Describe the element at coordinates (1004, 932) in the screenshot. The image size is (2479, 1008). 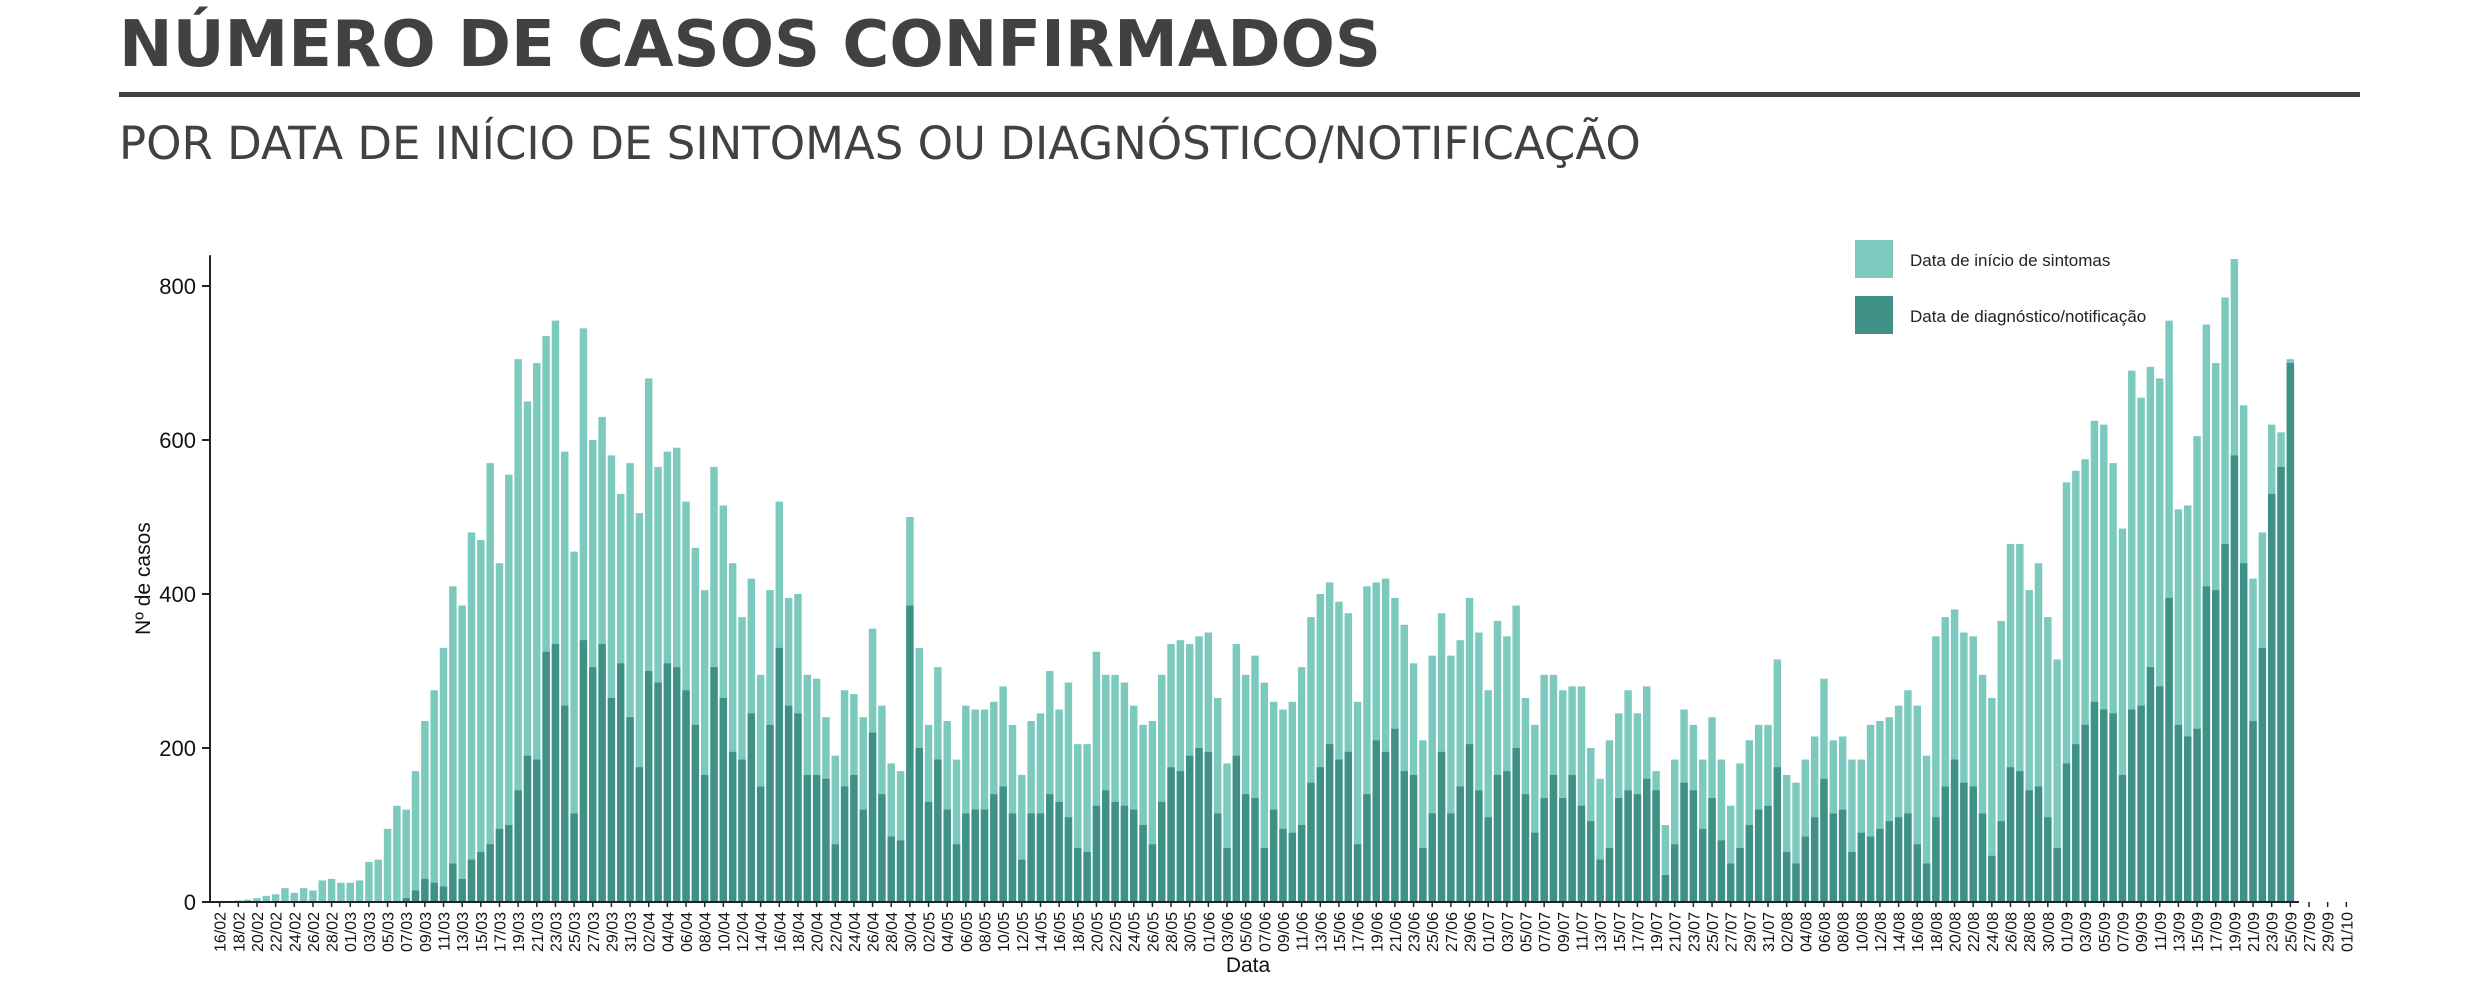
I see `x-tick-label: 10/05` at that location.